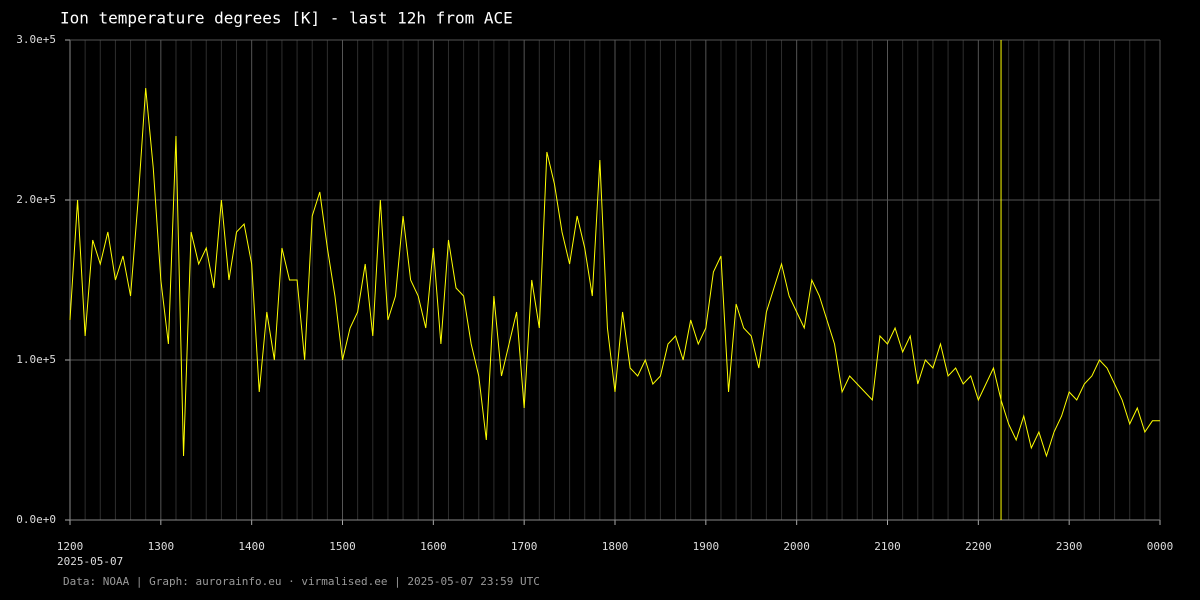 Image resolution: width=1200 pixels, height=600 pixels. Describe the element at coordinates (36, 199) in the screenshot. I see `y-tick-label: 2.0e+5` at that location.